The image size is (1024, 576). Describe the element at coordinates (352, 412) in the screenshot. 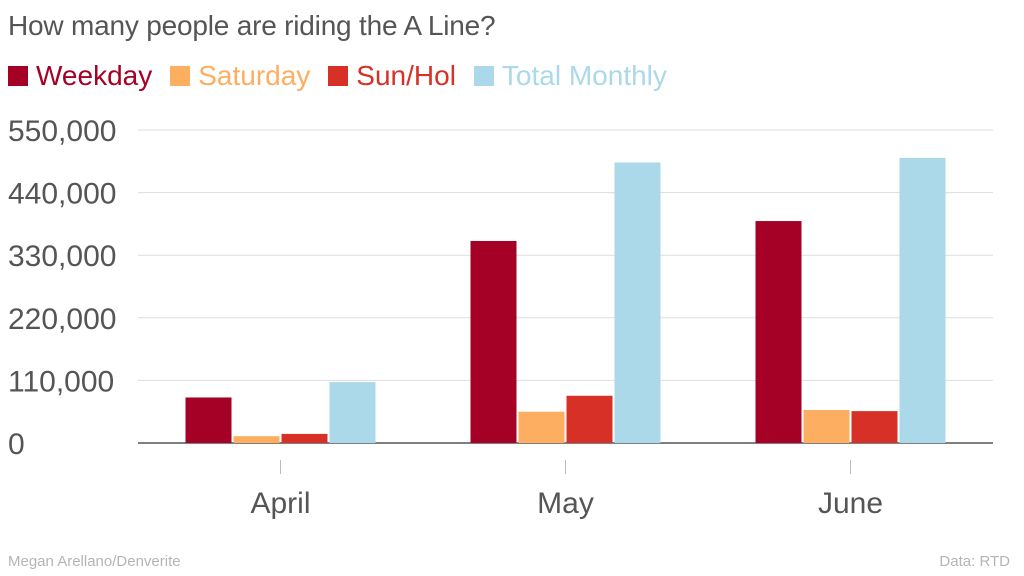

I see `bar-total-monthly-april` at that location.